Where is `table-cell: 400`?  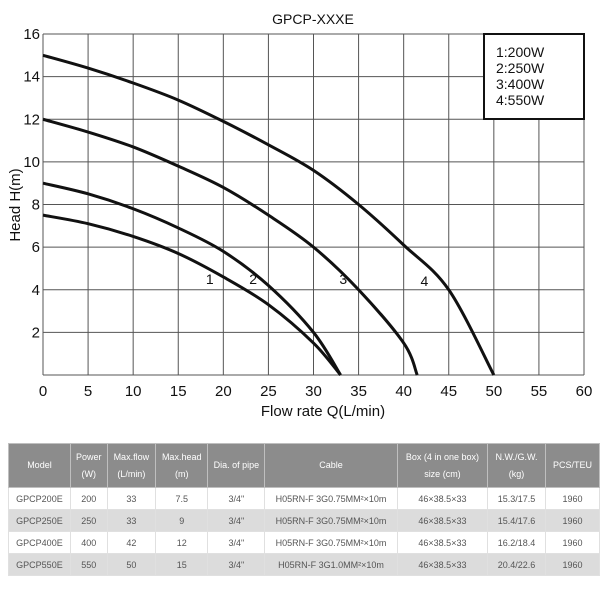 table-cell: 400 is located at coordinates (88, 542).